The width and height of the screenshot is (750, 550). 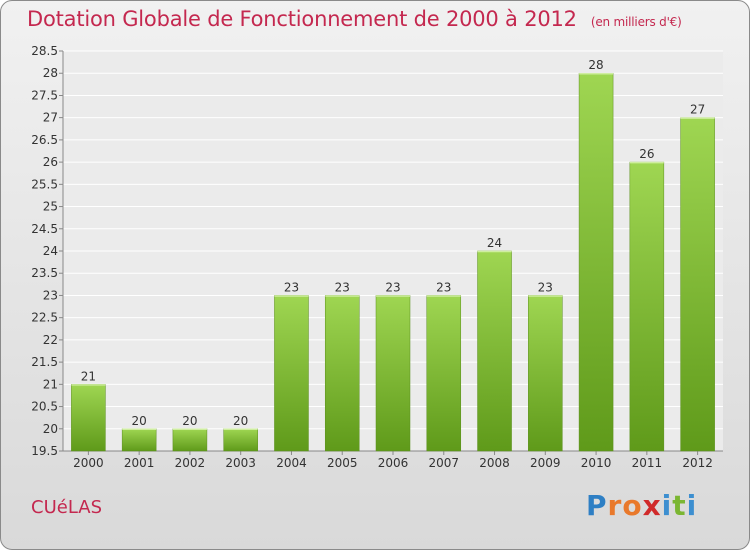 I want to click on y-tick-label: 23.5, so click(x=44, y=273).